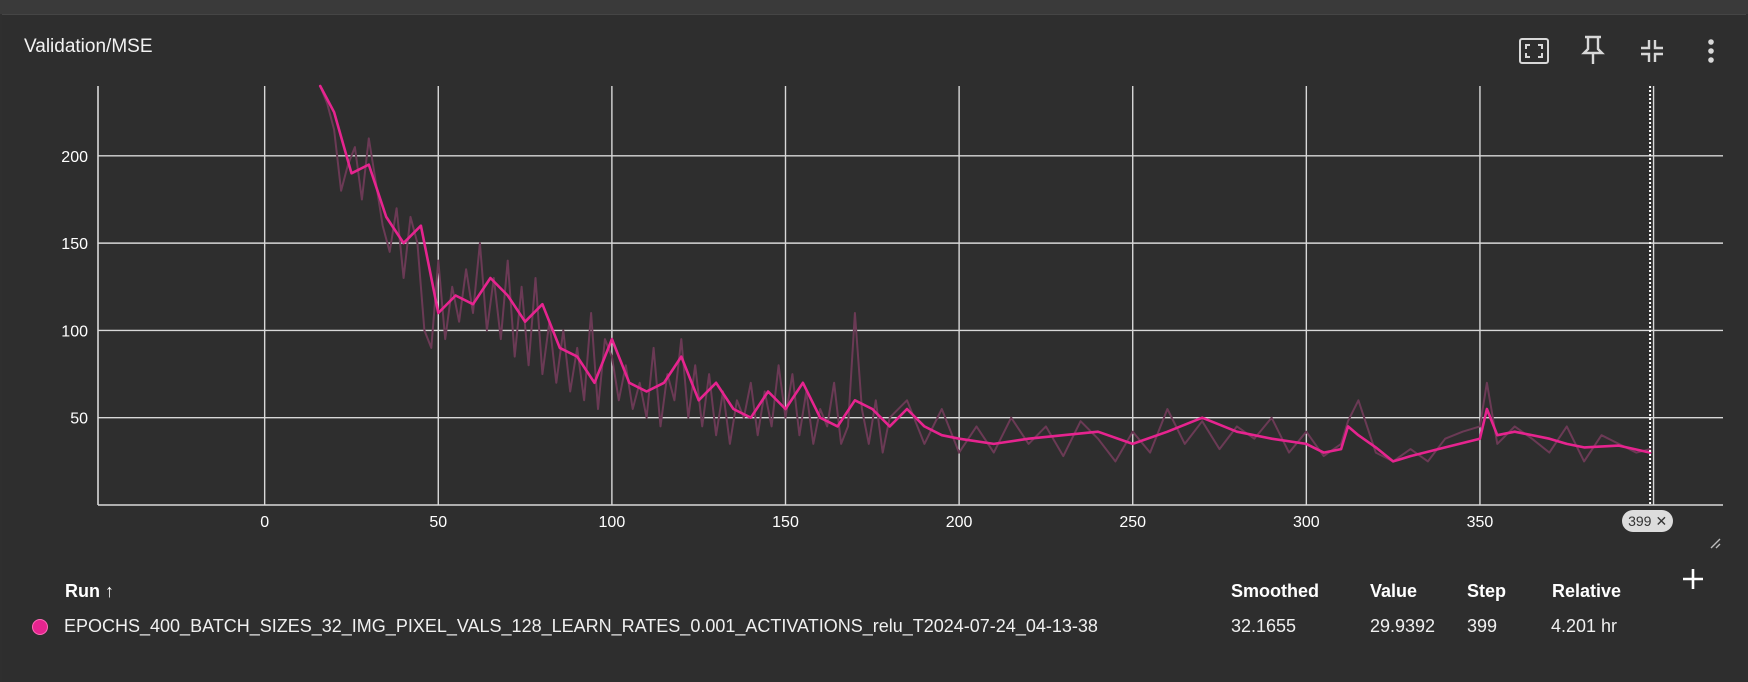 This screenshot has width=1748, height=682. What do you see at coordinates (1711, 51) in the screenshot?
I see `more-vert-icon` at bounding box center [1711, 51].